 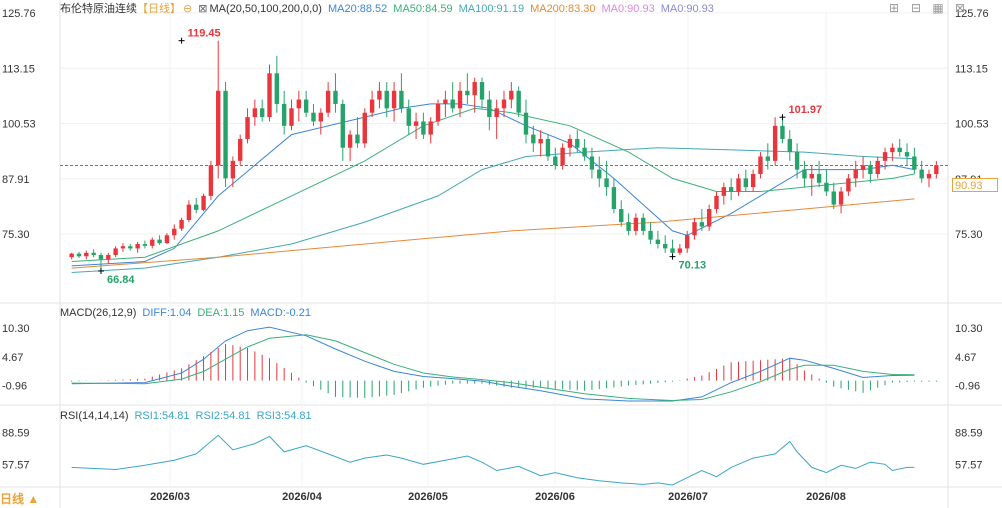 What do you see at coordinates (204, 34) in the screenshot?
I see `annotation-label: 119.45` at bounding box center [204, 34].